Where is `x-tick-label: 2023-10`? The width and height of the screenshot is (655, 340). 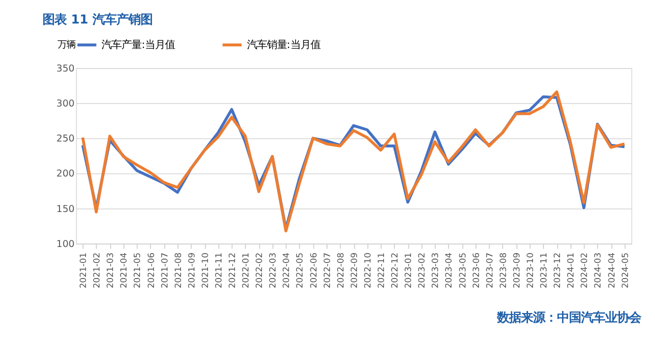
x-tick-label: 2023-10 is located at coordinates (531, 270).